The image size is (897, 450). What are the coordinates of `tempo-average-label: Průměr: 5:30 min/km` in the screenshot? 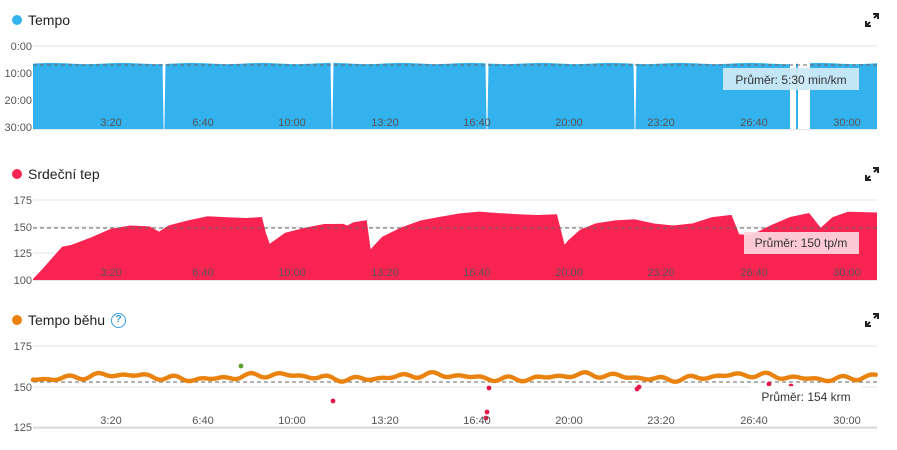 It's located at (790, 80).